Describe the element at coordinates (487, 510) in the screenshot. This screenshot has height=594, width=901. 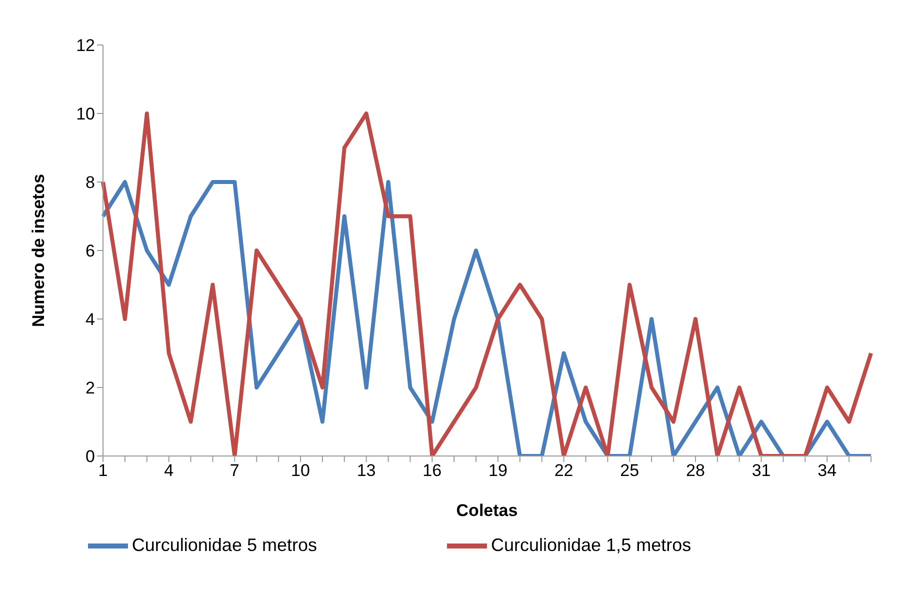
I see `x-axis-title: Coletas` at that location.